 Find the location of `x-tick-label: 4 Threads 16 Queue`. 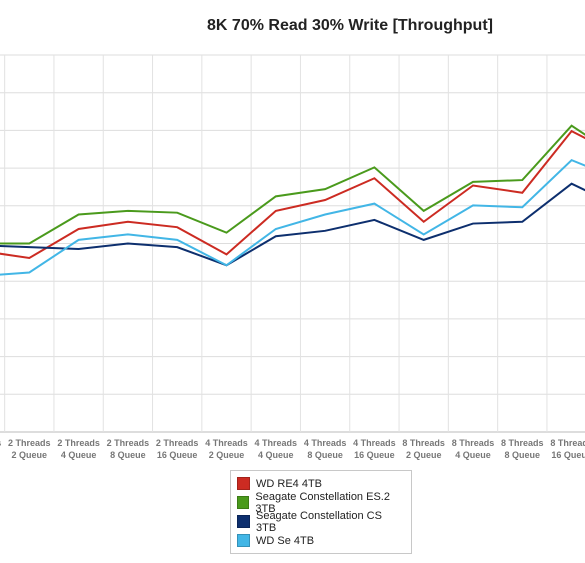

x-tick-label: 4 Threads 16 Queue is located at coordinates (374, 449).